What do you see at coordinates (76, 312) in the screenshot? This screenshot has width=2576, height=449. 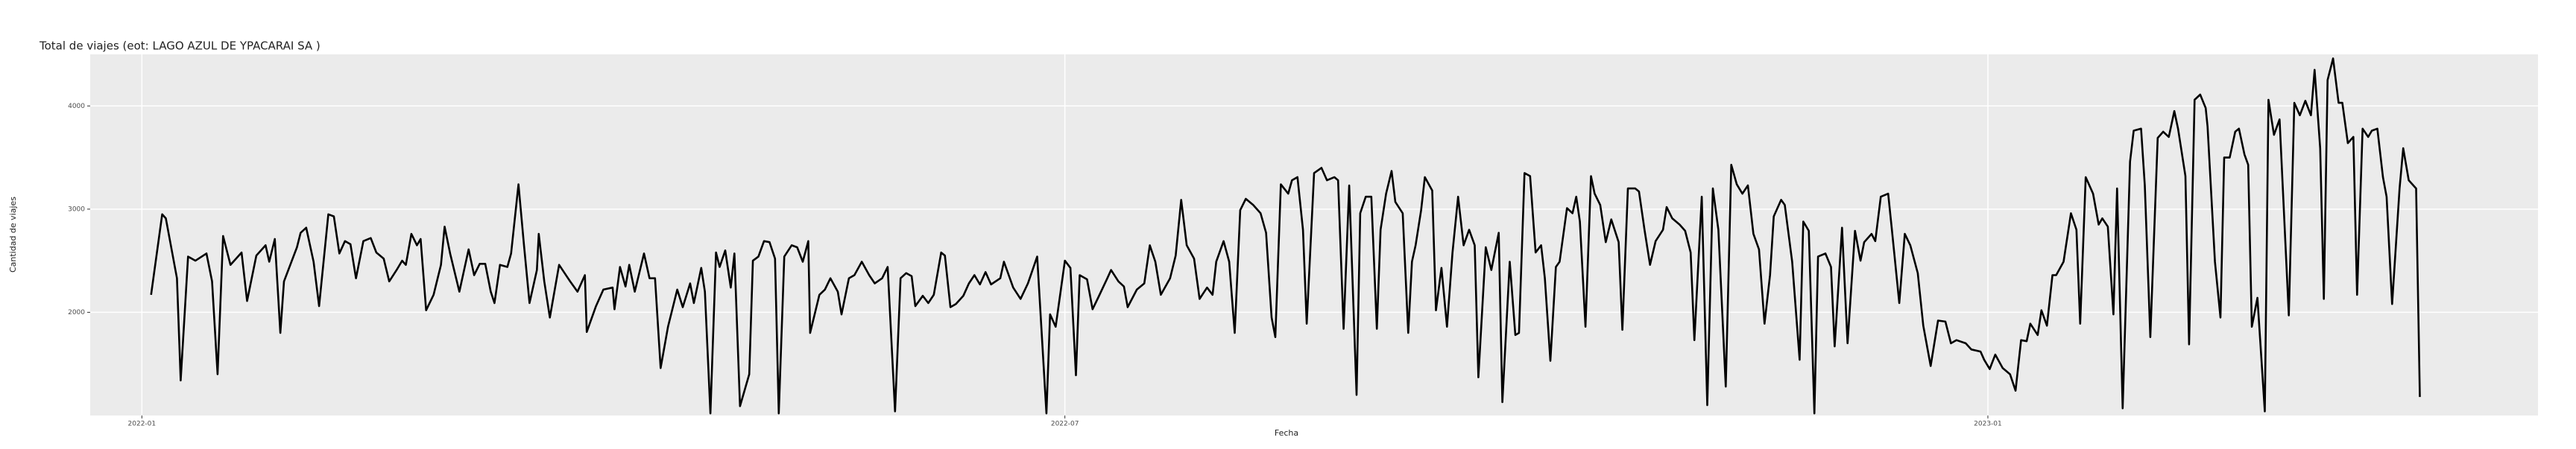 I see `y-tick-label: 2000` at bounding box center [76, 312].